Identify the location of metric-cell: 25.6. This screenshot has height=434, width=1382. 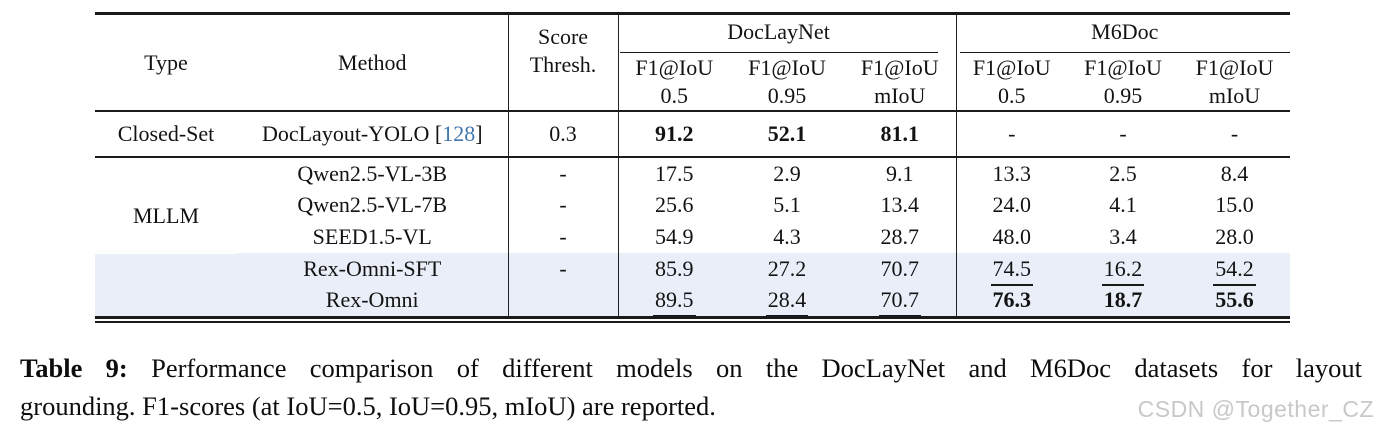
(673, 205).